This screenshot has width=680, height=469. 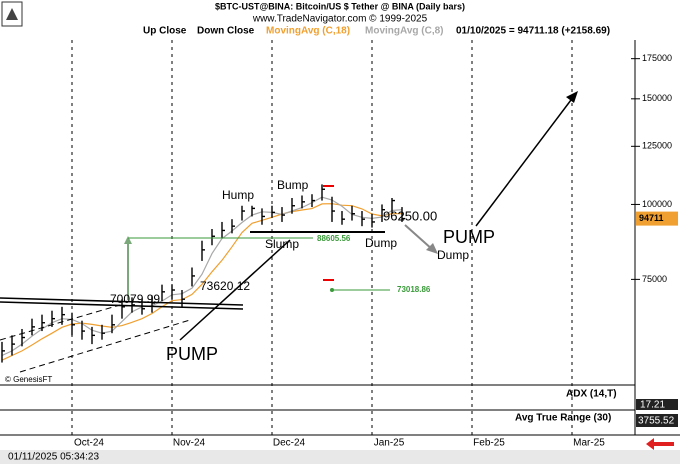 What do you see at coordinates (165, 31) in the screenshot?
I see `legend-entry: Up Close` at bounding box center [165, 31].